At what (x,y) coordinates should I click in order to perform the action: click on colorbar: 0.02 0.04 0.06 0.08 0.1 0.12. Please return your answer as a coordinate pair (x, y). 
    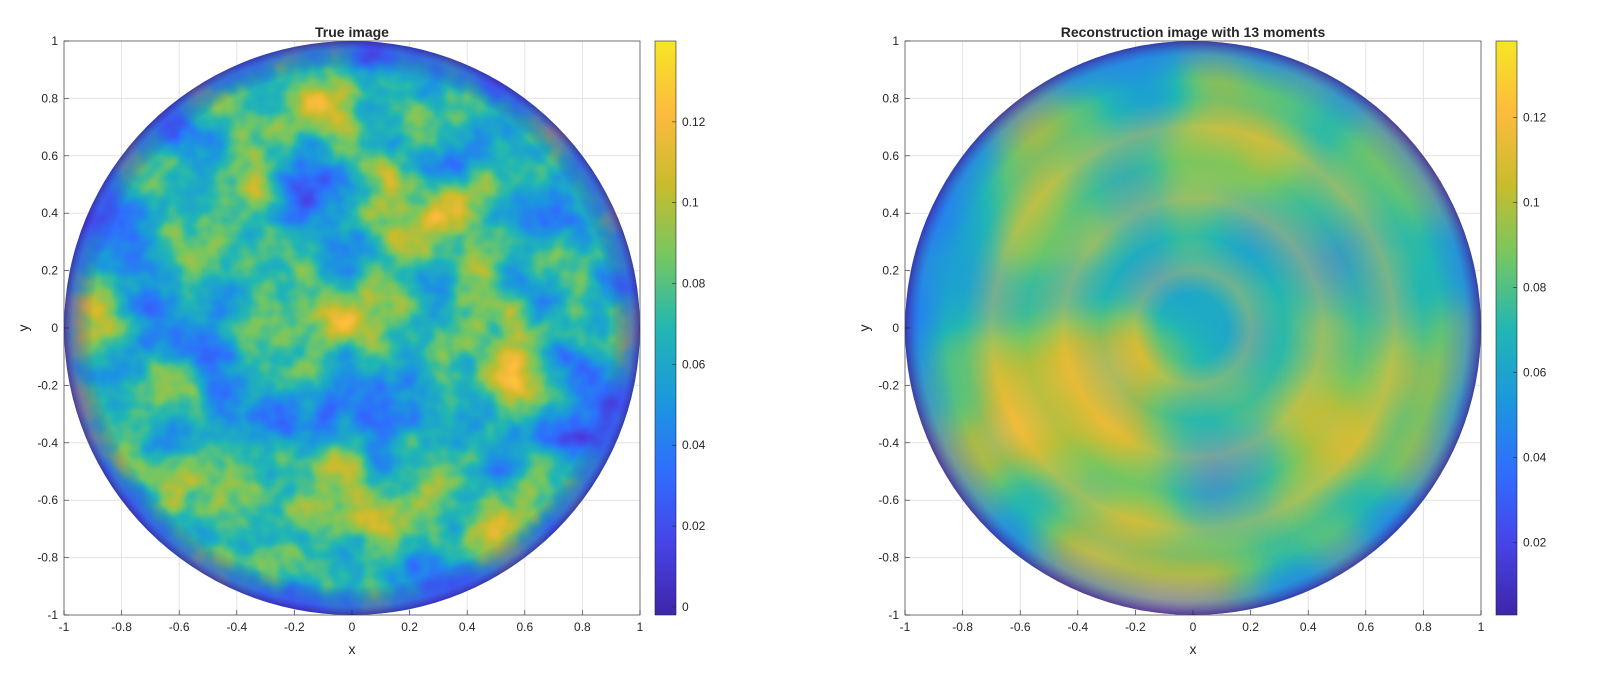
    Looking at the image, I should click on (1521, 328).